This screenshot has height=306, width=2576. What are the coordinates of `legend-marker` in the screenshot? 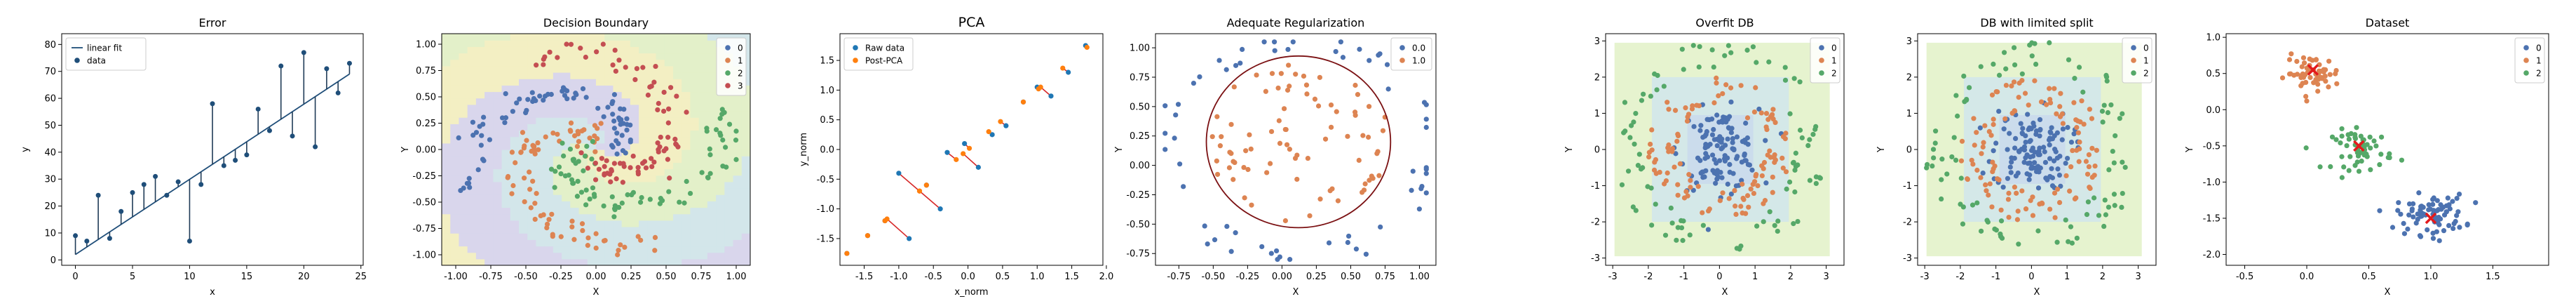 It's located at (2526, 60).